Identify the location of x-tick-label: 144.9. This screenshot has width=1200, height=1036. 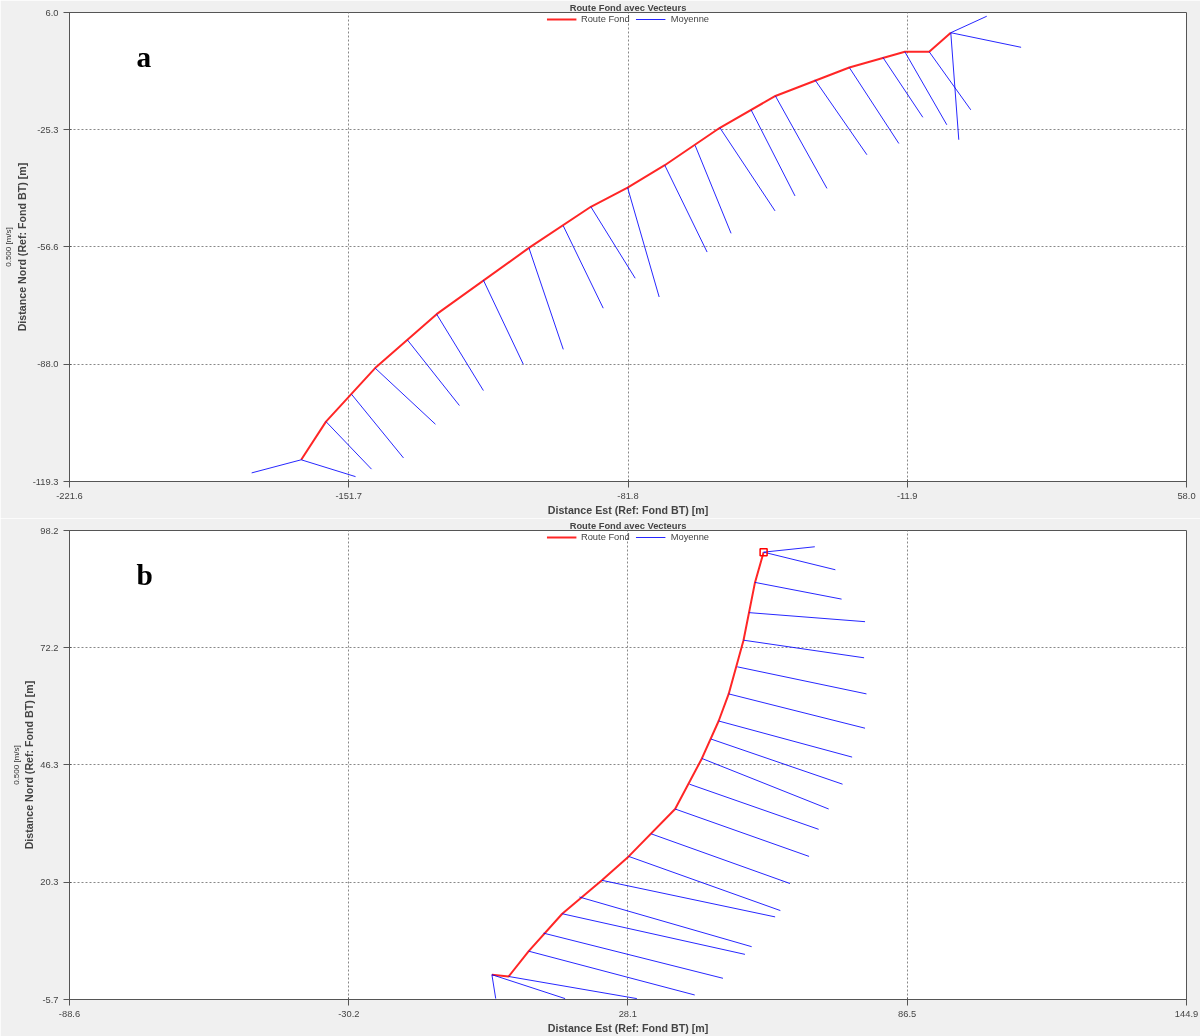
(1186, 1013).